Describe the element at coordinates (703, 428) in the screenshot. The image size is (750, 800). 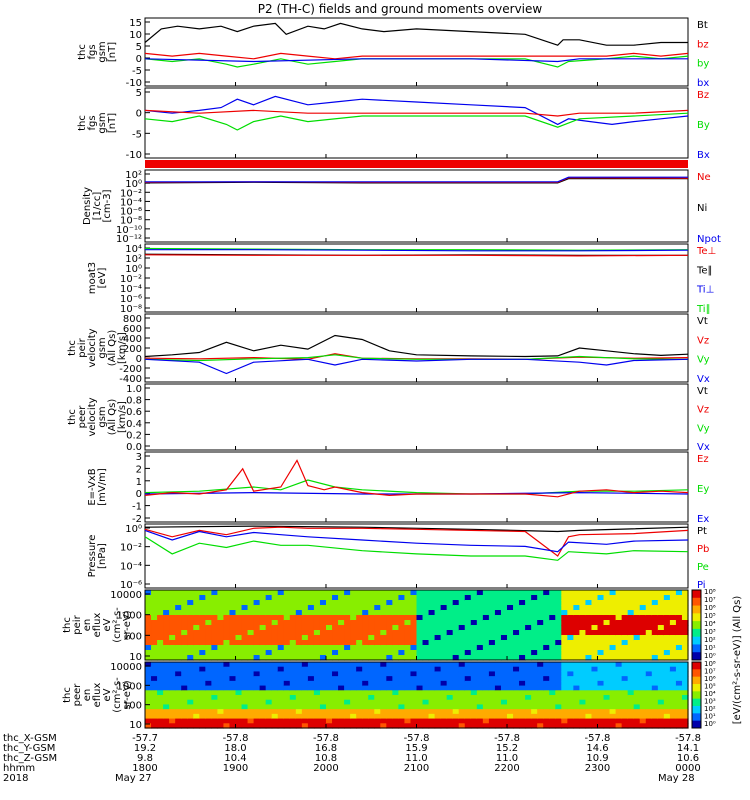
I see `legend-vy: Vy` at that location.